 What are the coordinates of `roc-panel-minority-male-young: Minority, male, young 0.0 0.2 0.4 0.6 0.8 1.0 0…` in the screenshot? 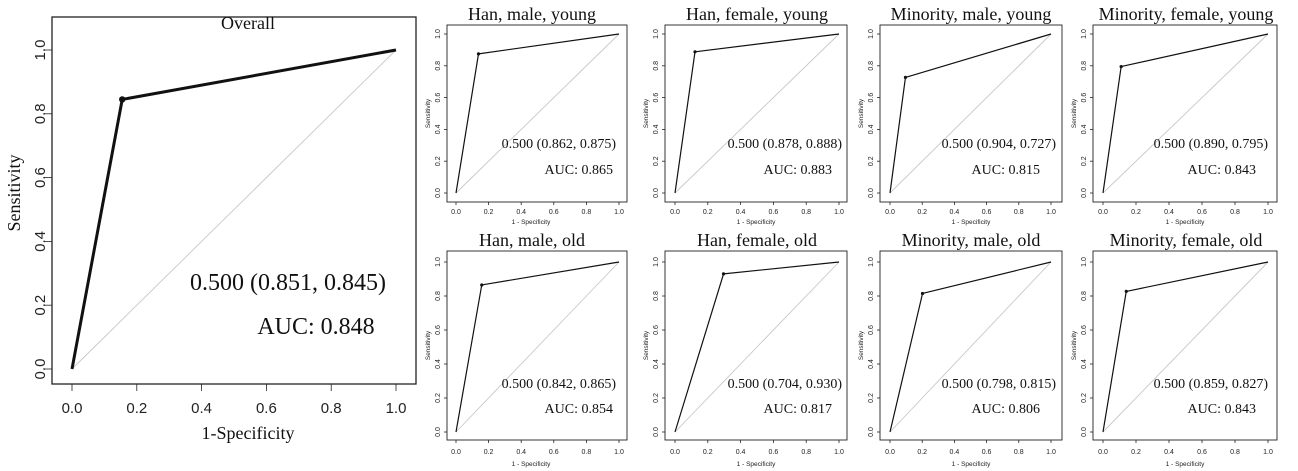 It's located at (960, 115).